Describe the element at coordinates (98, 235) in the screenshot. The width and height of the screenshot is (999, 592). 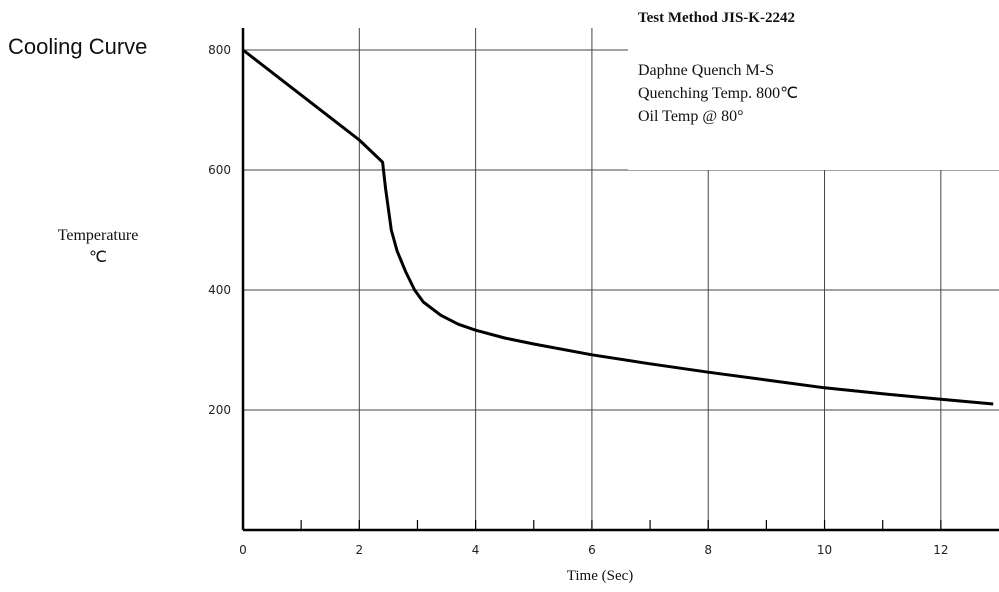
I see `y-axis-label: Temperature` at that location.